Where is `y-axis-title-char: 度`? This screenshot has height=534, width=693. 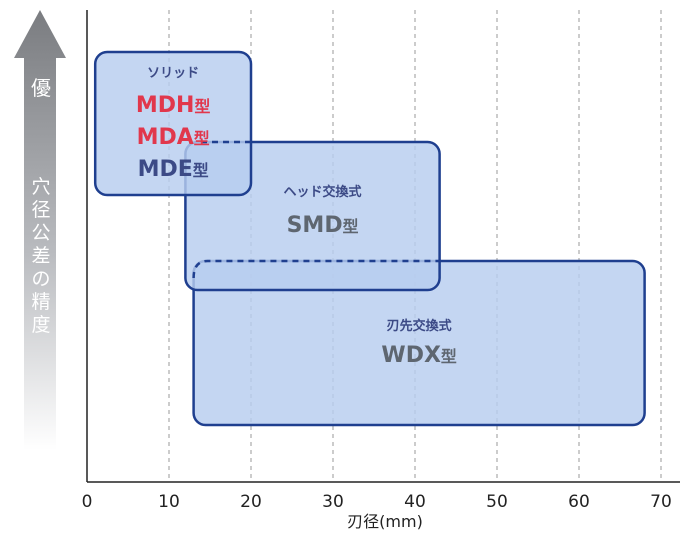
y-axis-title-char: 度 is located at coordinates (41, 325).